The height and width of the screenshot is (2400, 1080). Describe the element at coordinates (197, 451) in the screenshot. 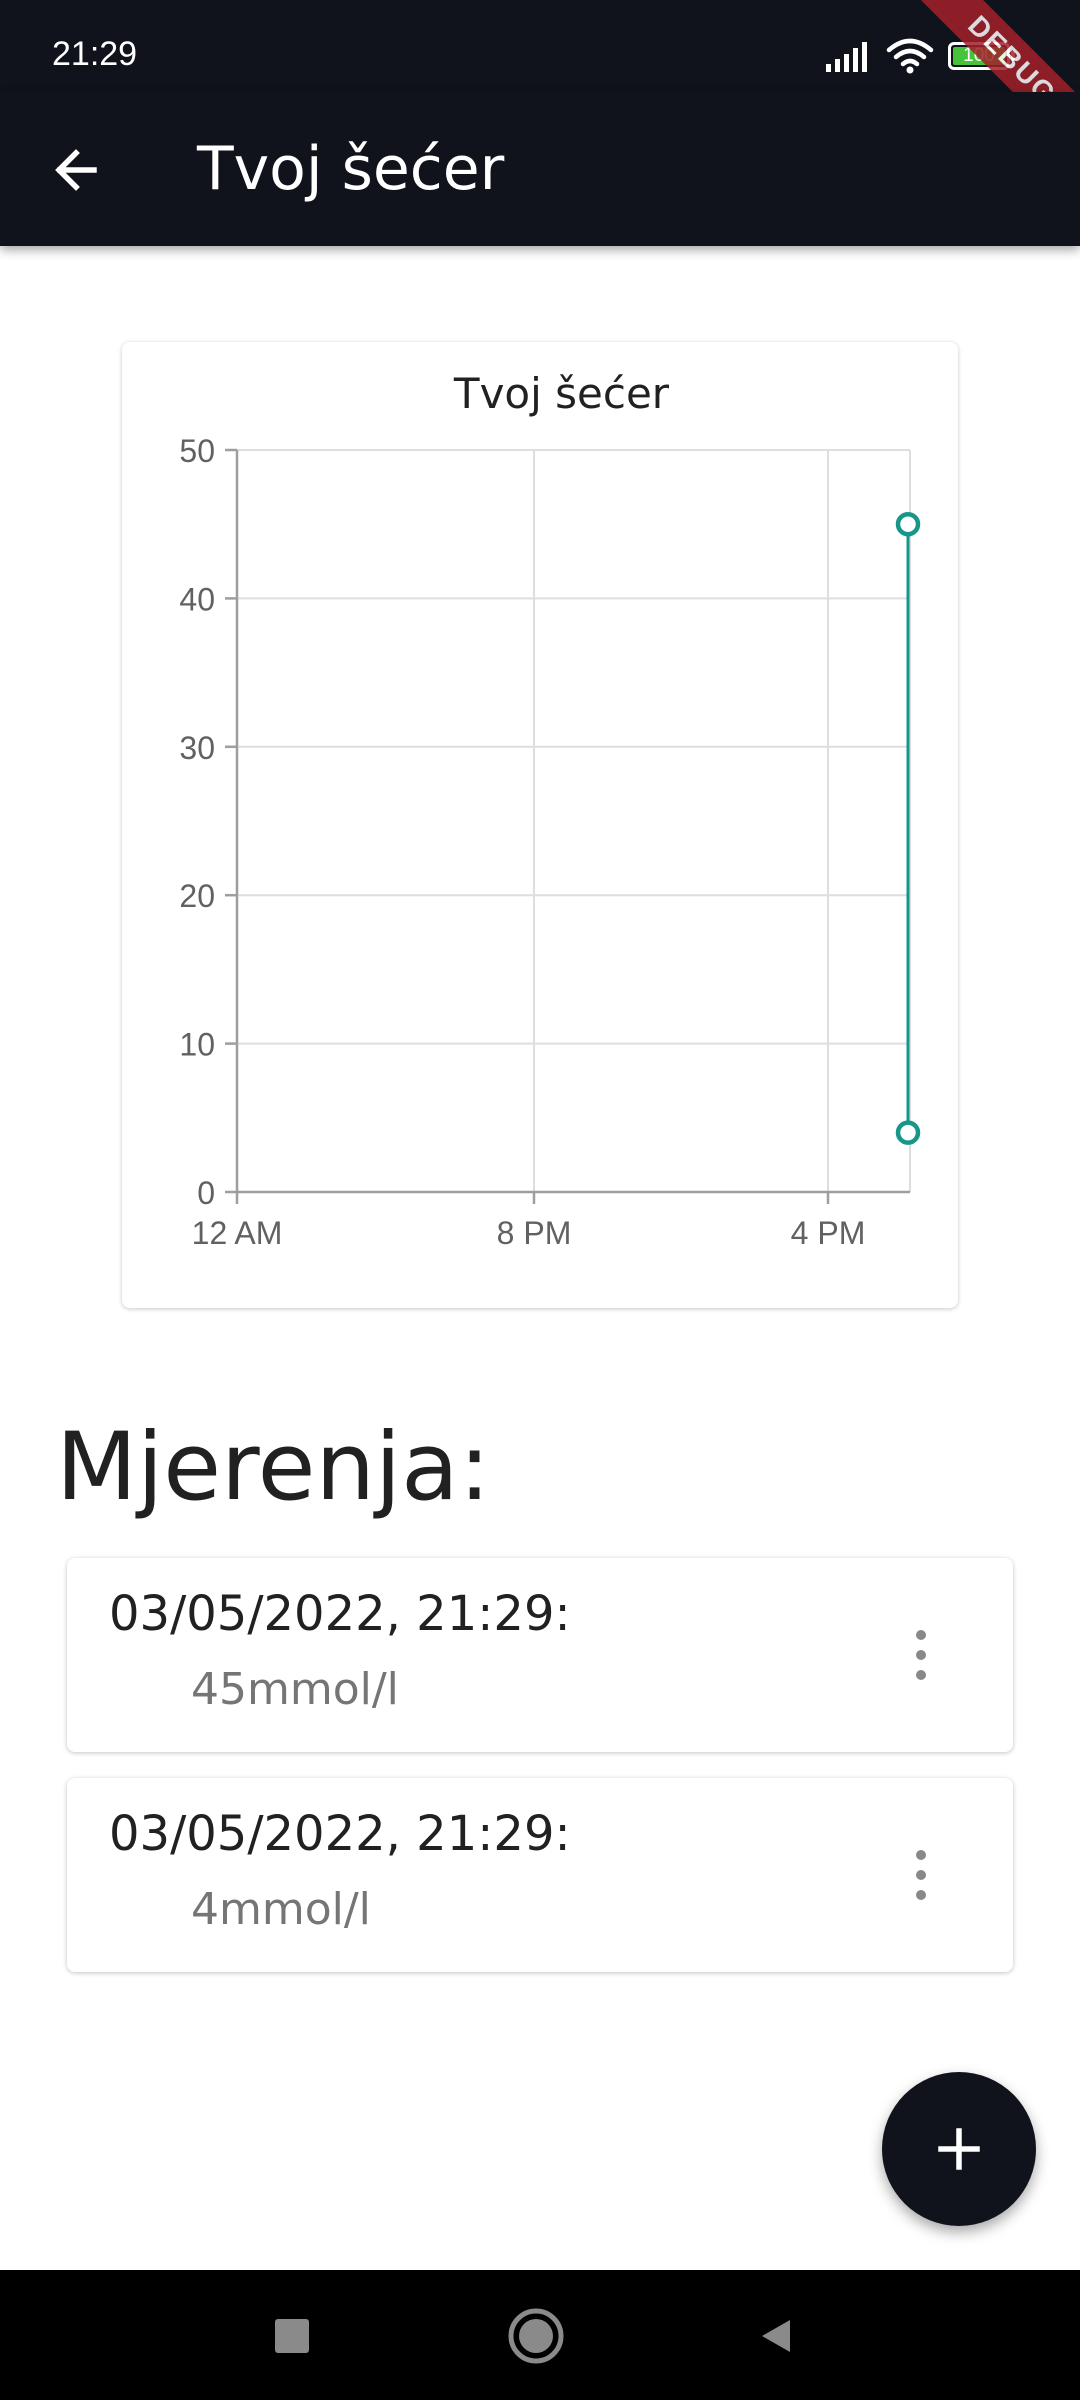

I see `y-tick-label: 50` at that location.